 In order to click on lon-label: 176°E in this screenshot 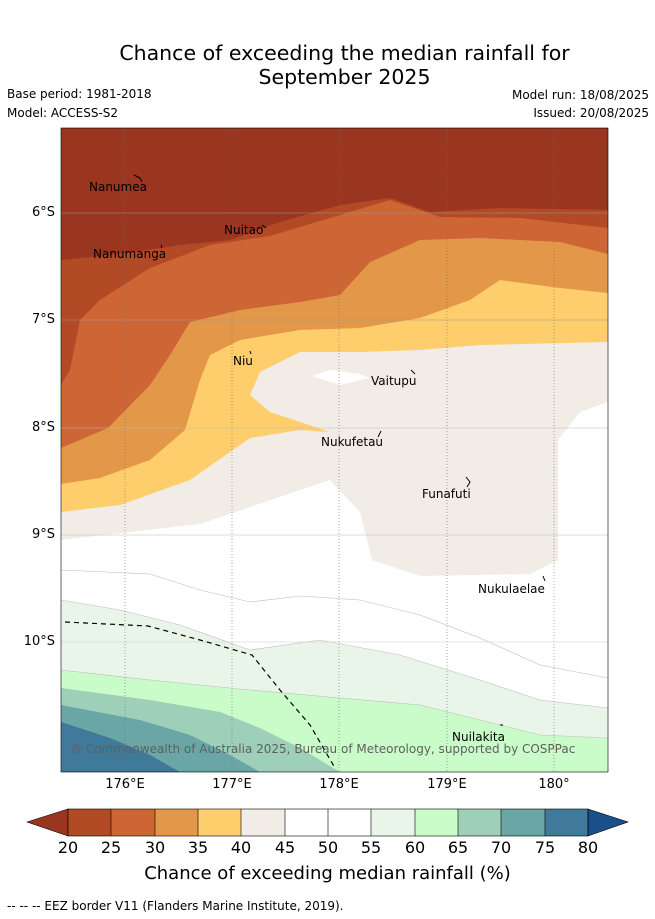, I will do `click(125, 784)`.